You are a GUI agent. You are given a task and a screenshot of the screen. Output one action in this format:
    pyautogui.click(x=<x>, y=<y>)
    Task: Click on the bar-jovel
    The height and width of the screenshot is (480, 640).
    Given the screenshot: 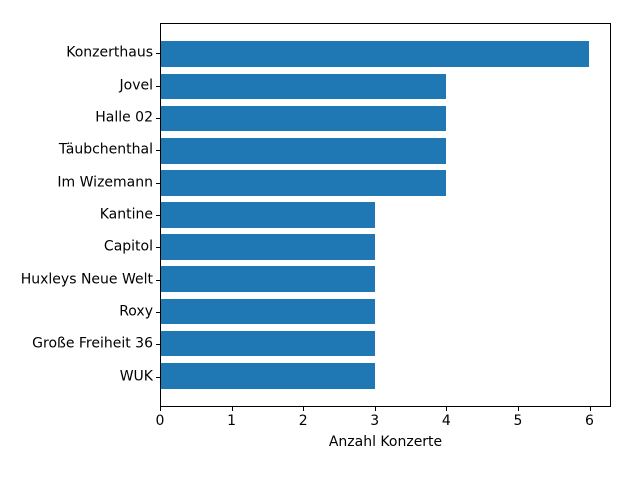 What is the action you would take?
    pyautogui.click(x=304, y=86)
    